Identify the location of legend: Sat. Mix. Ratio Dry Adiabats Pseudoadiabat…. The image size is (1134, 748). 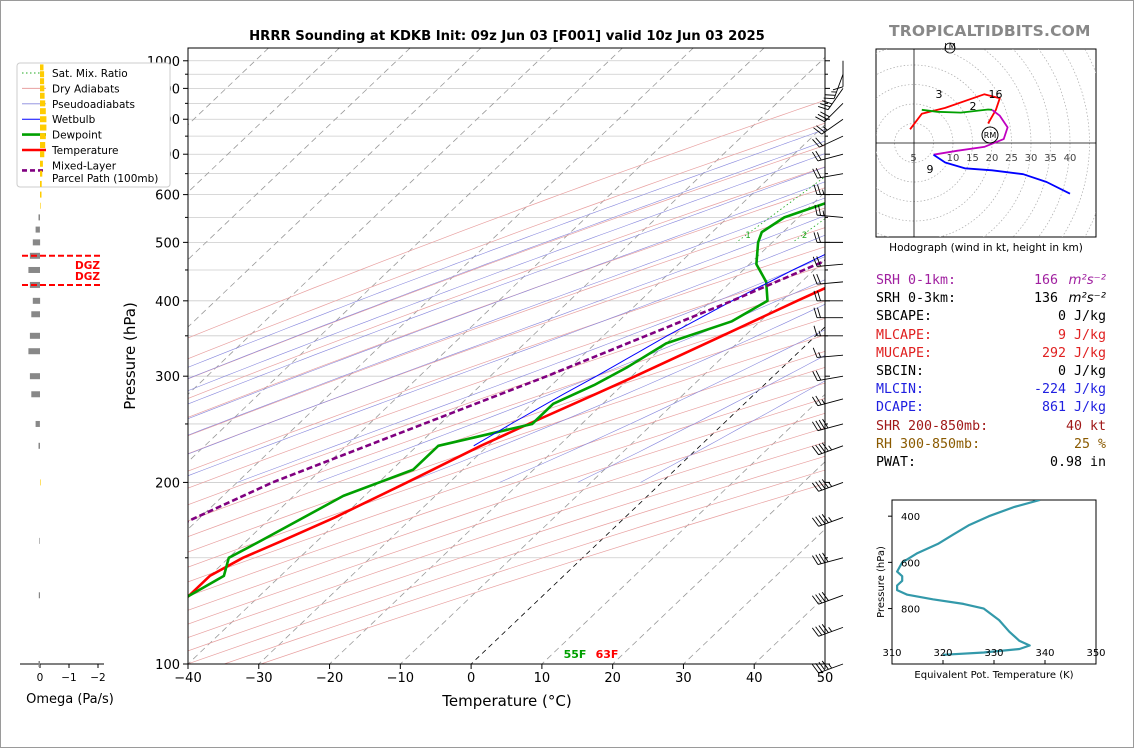
(93, 125).